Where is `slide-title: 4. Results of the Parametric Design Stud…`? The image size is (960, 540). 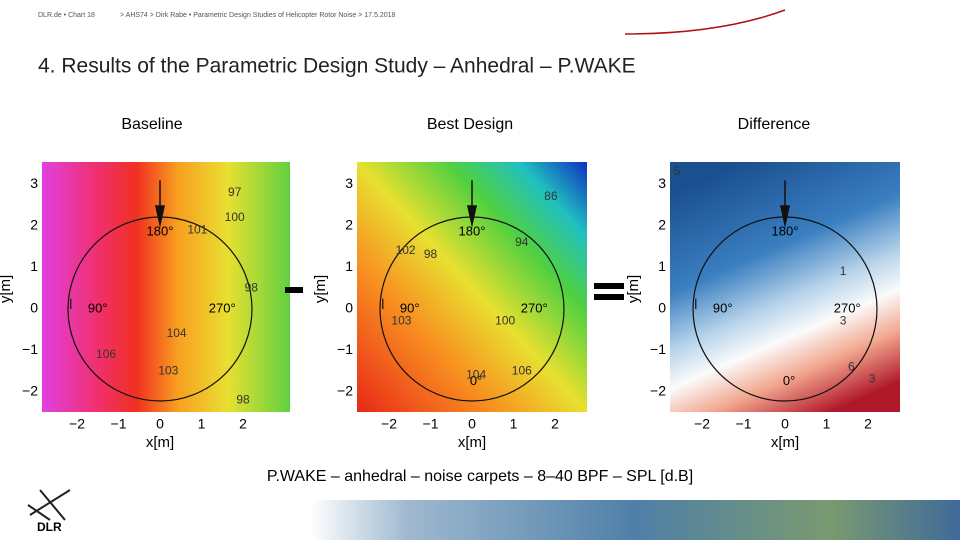
slide-title: 4. Results of the Parametric Design Stud… is located at coordinates (337, 66).